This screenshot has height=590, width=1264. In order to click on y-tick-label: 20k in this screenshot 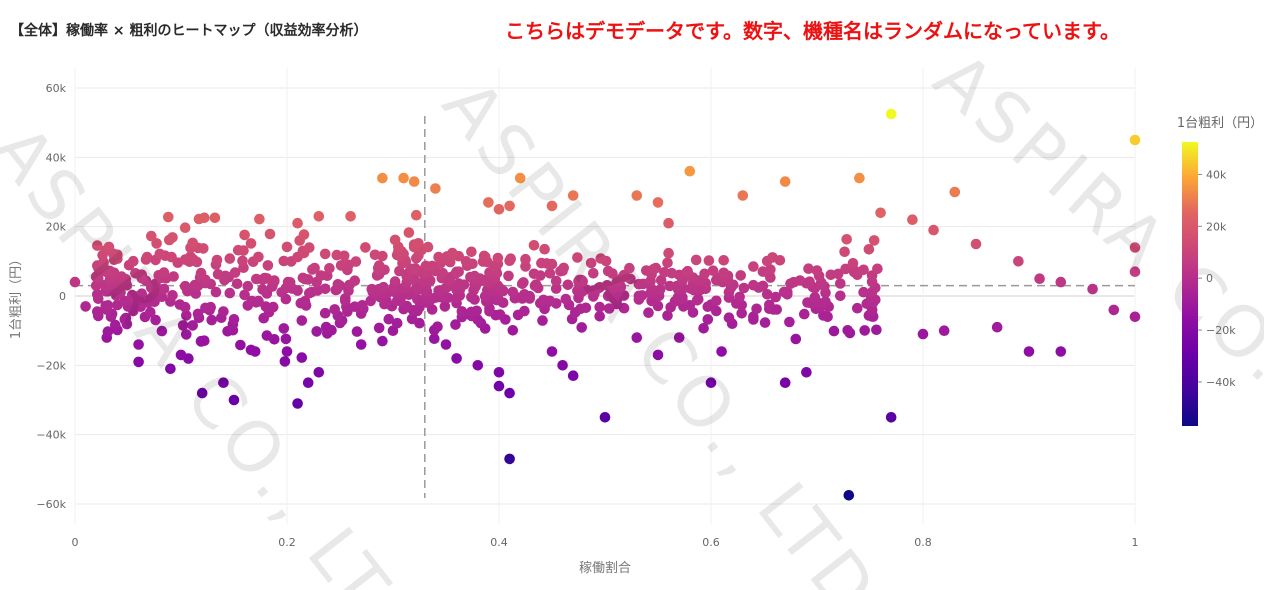, I will do `click(56, 227)`.